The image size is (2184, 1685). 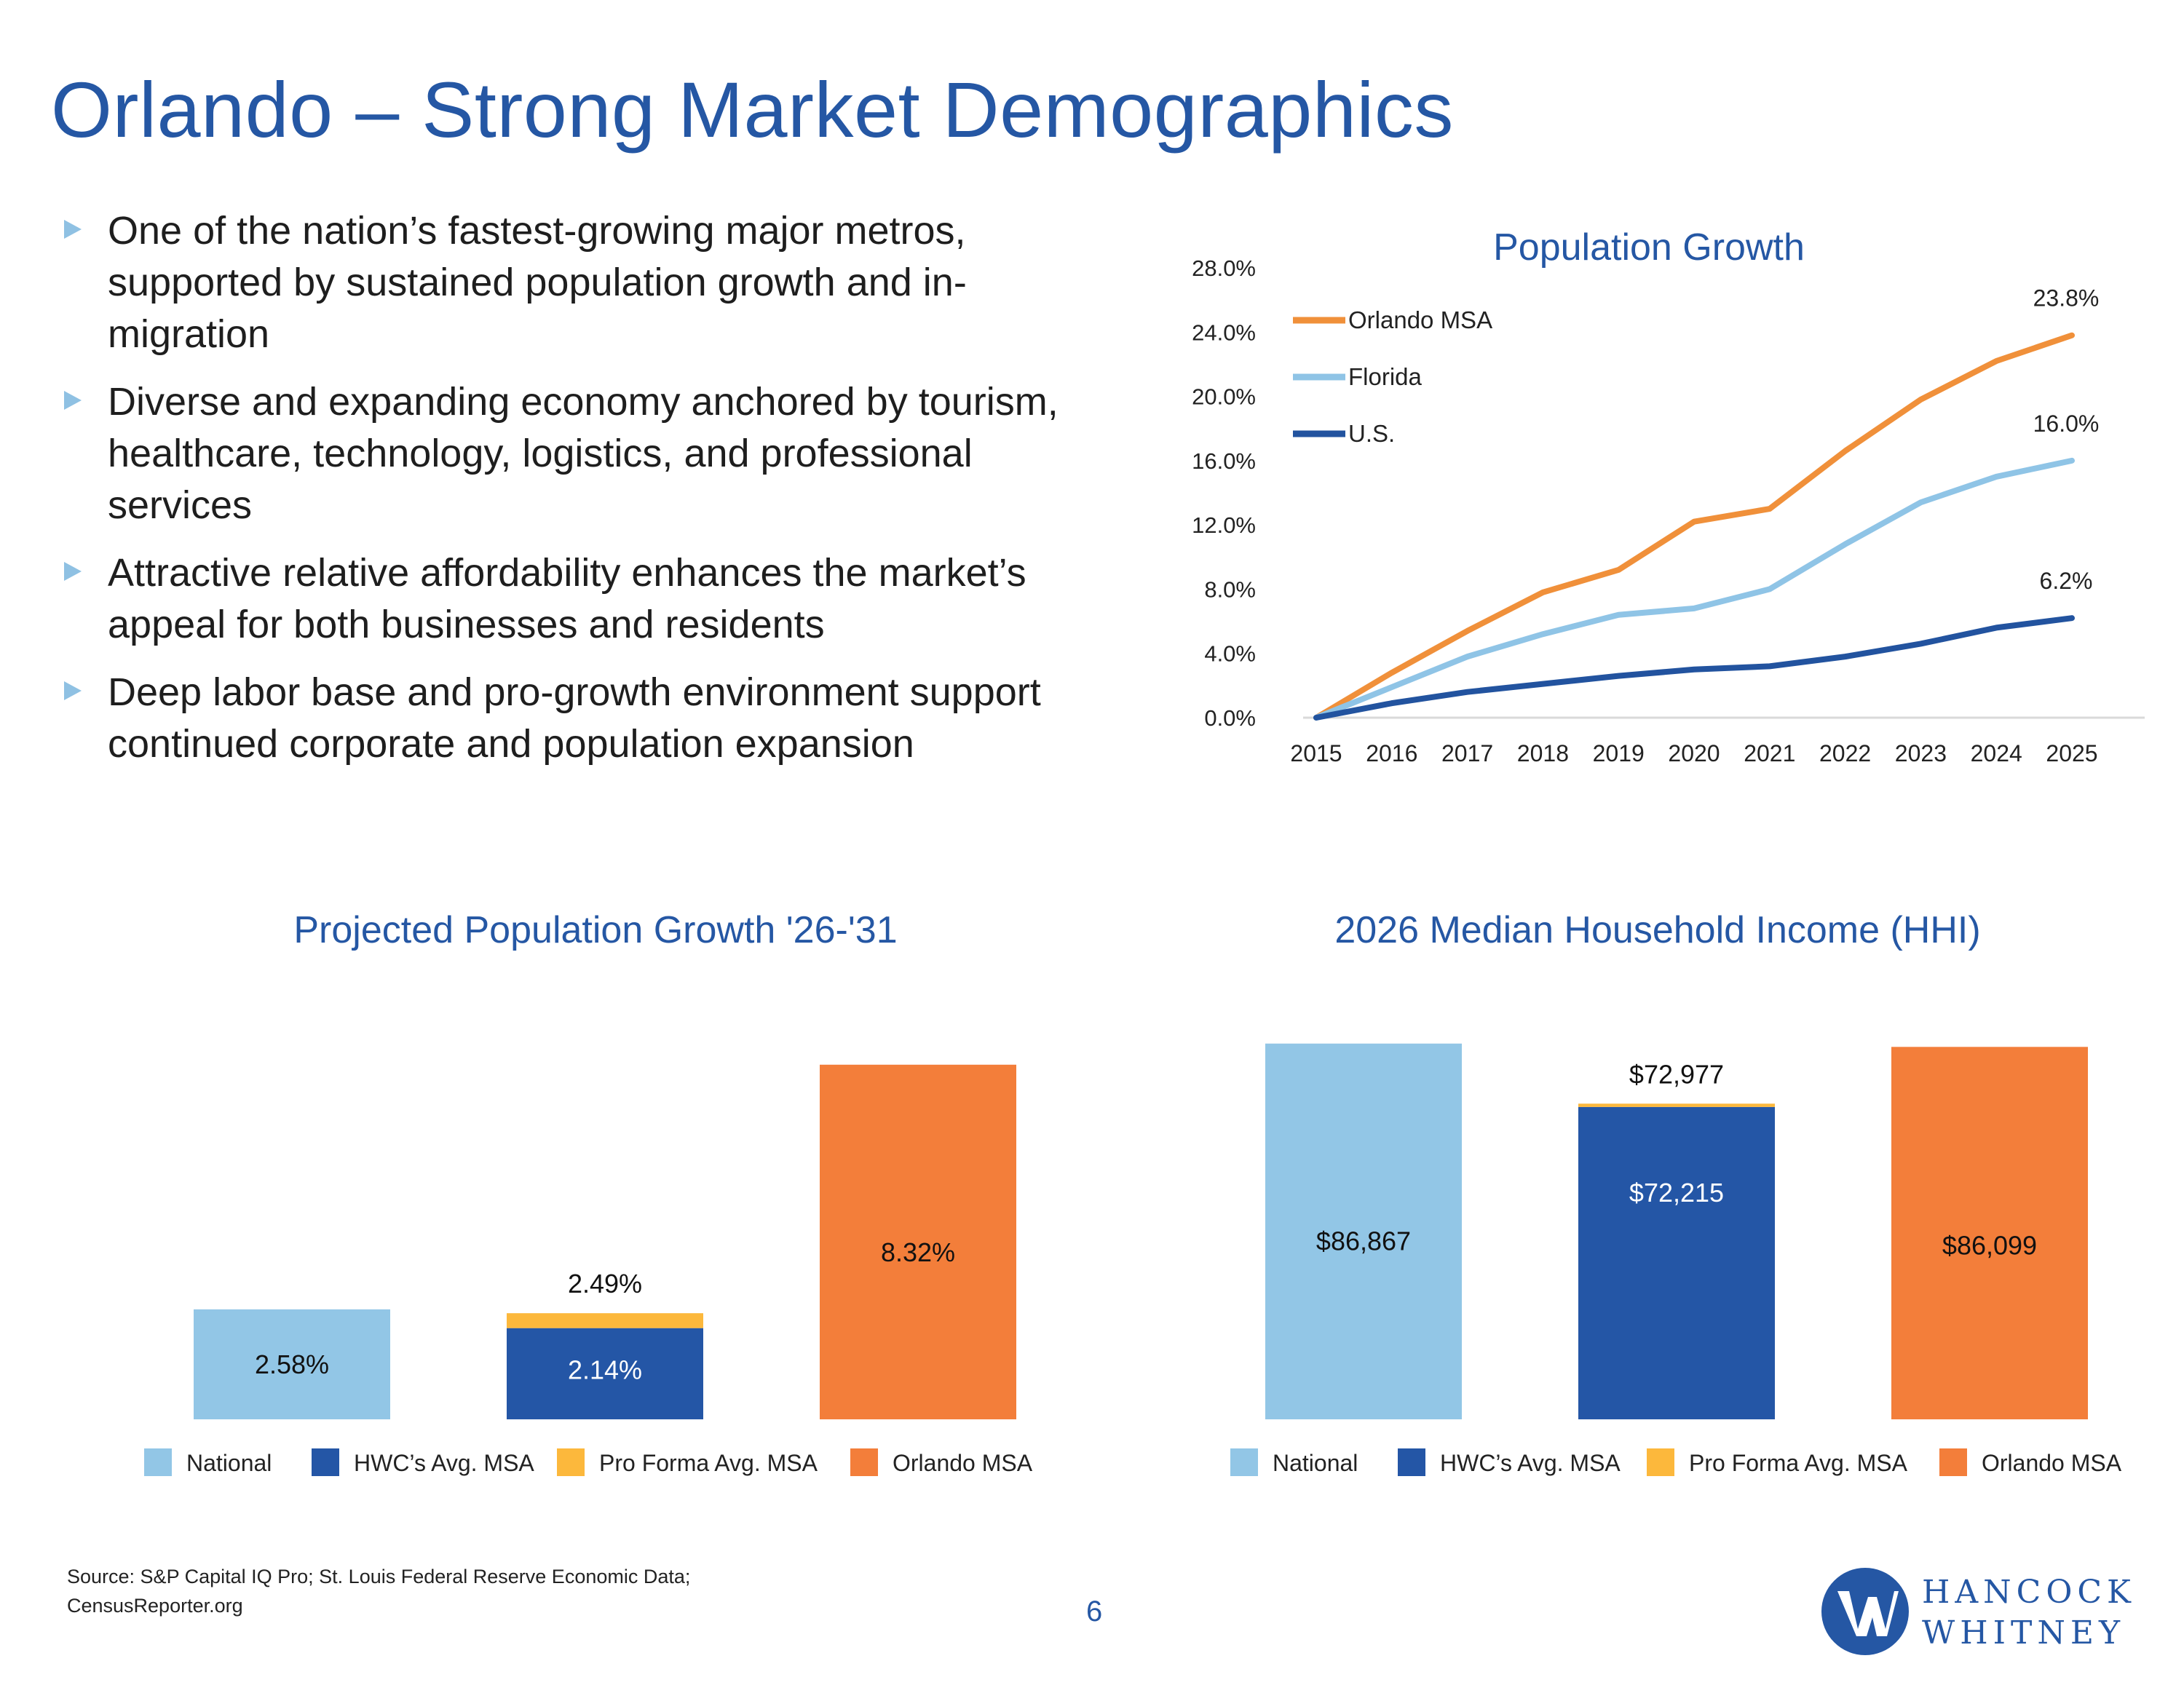 I want to click on x-tick-label: 2025, so click(x=2071, y=753).